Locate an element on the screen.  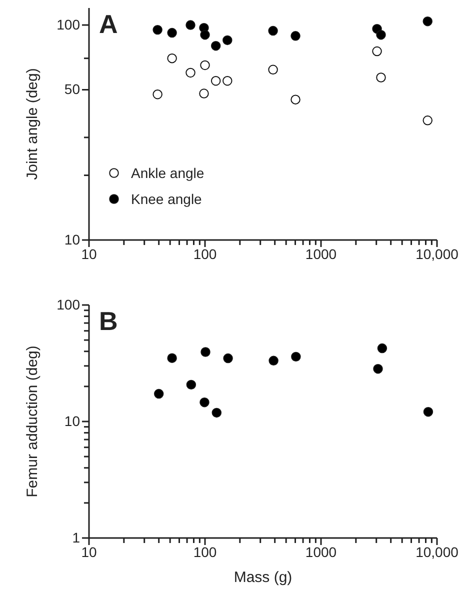
legend-label: Knee angle is located at coordinates (166, 199).